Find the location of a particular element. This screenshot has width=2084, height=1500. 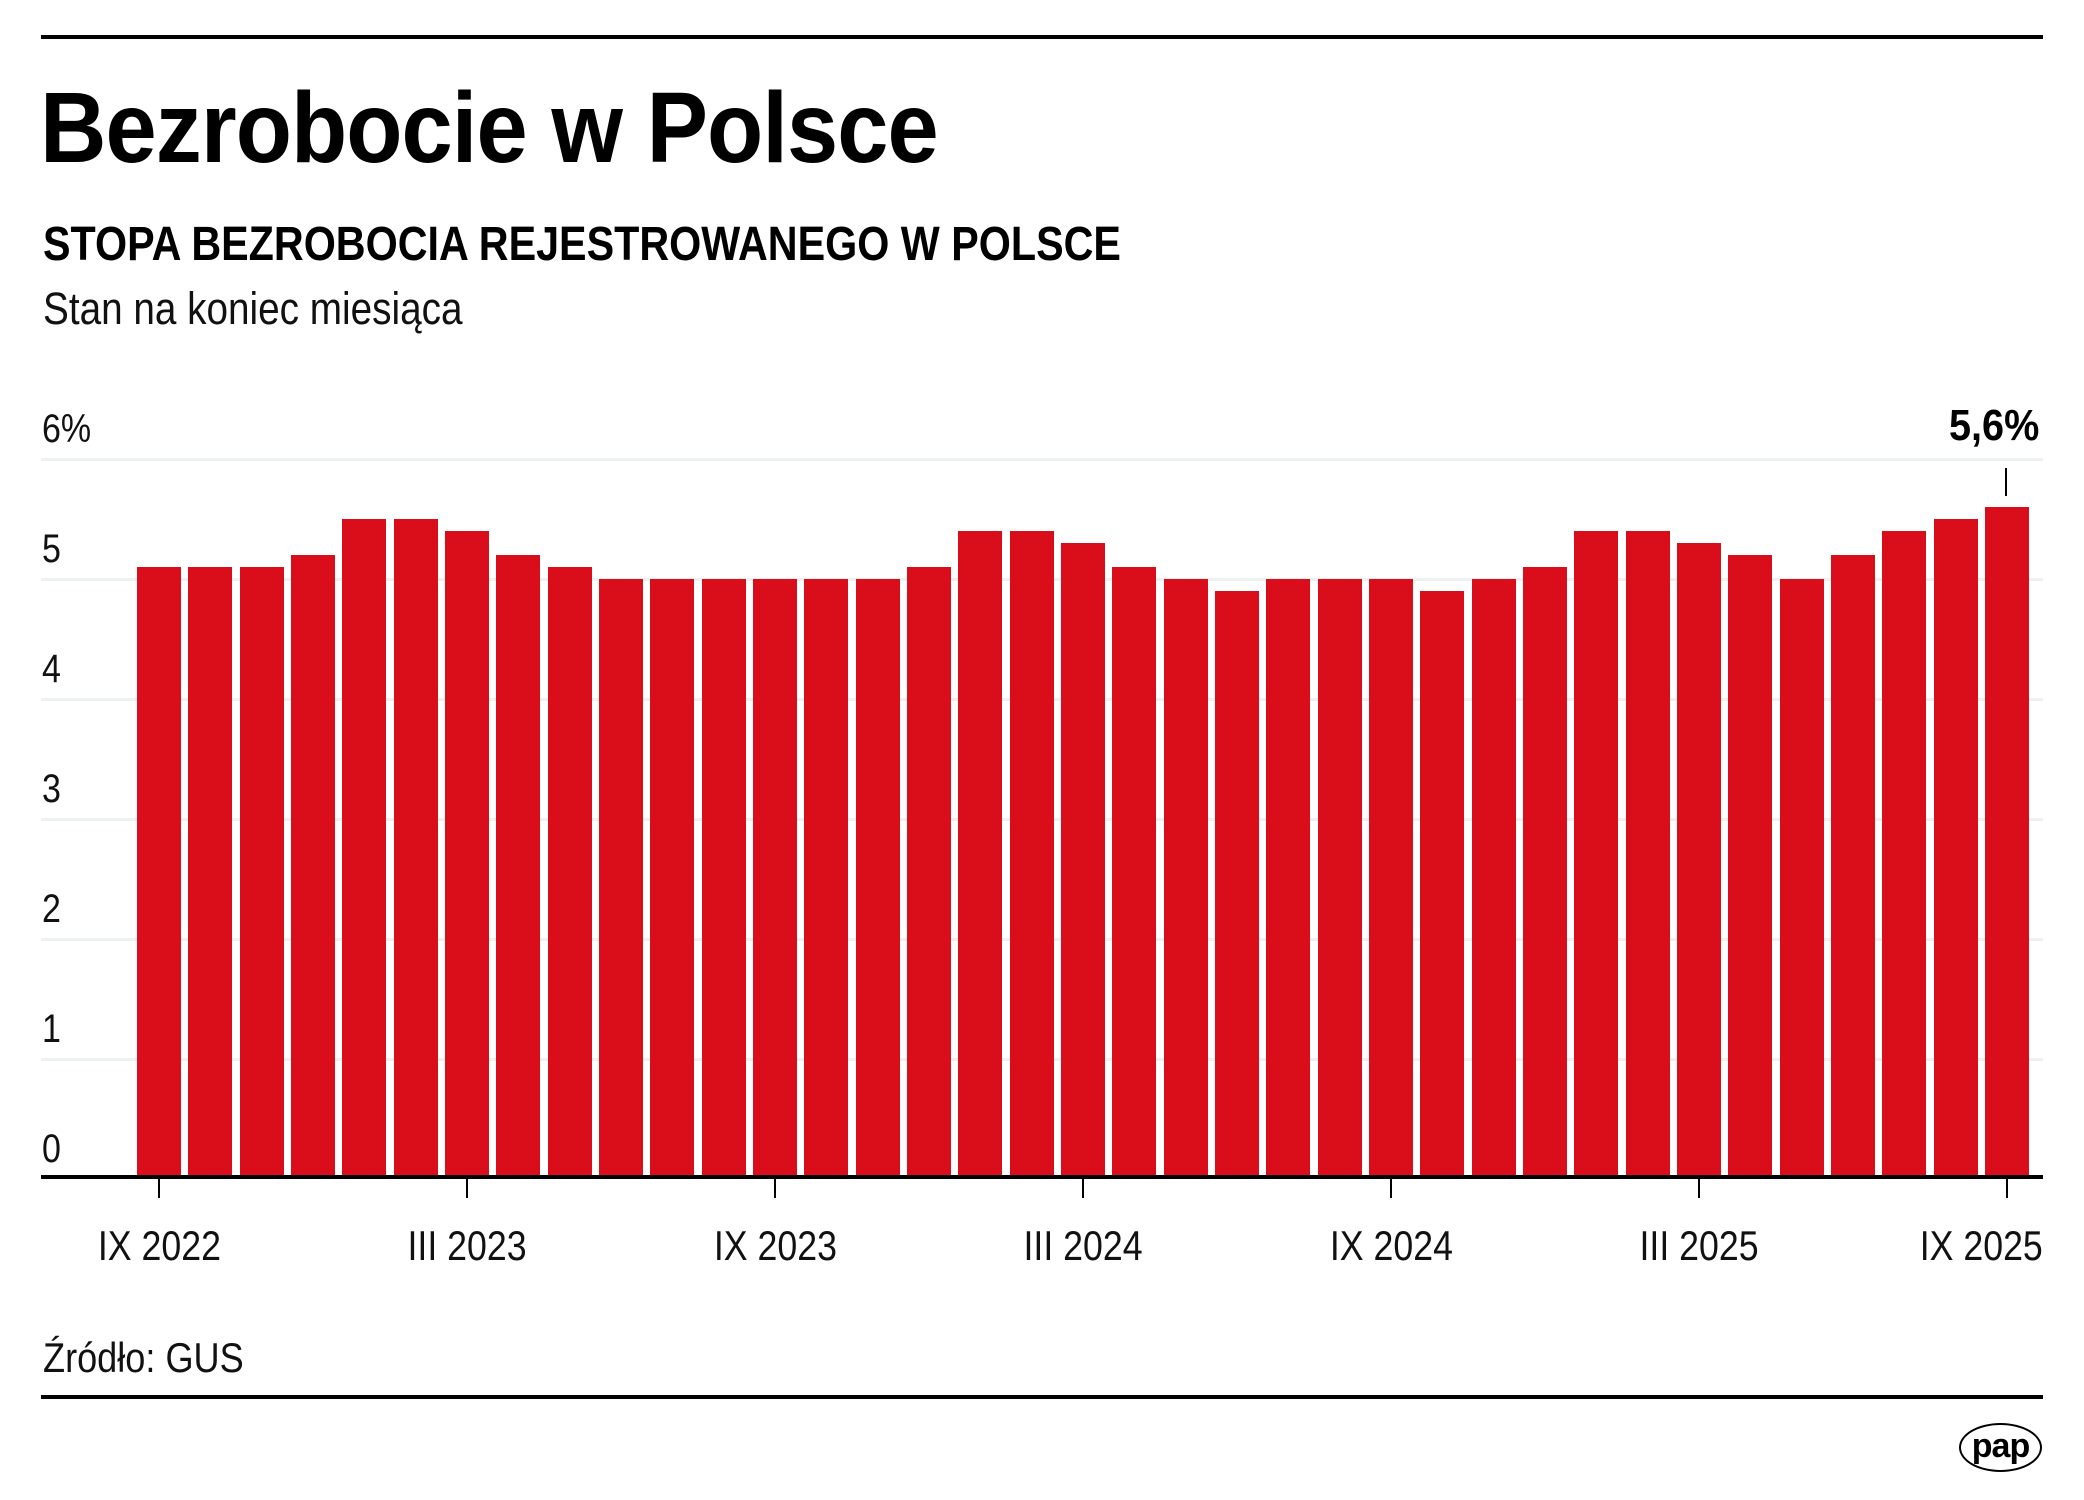

y-axis-label-text: 2 is located at coordinates (51, 909).